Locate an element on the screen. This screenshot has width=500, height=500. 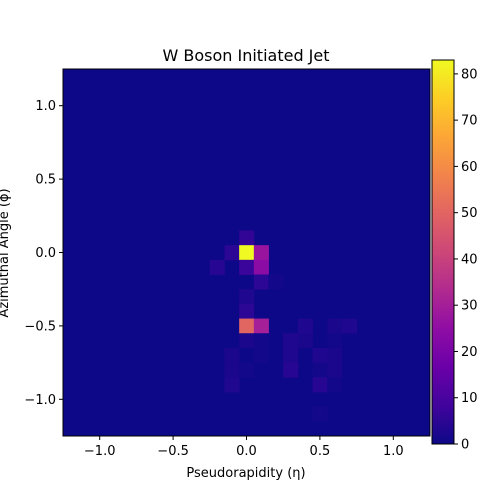
y-tick-label: 0.5 is located at coordinates (45, 180).